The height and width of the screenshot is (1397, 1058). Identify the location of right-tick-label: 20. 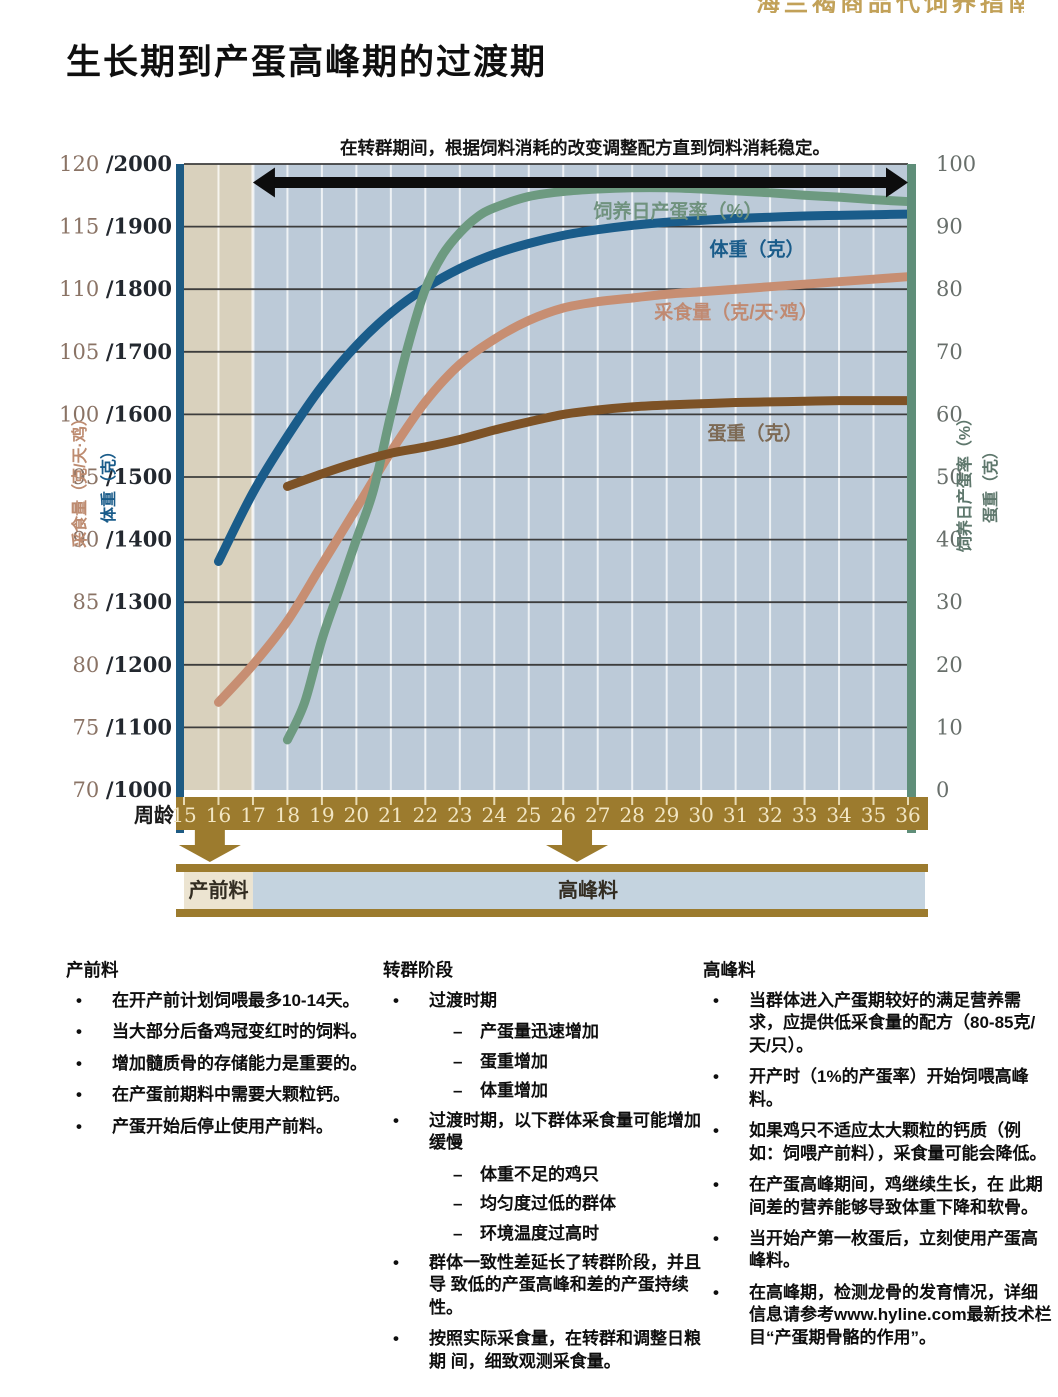
(949, 665).